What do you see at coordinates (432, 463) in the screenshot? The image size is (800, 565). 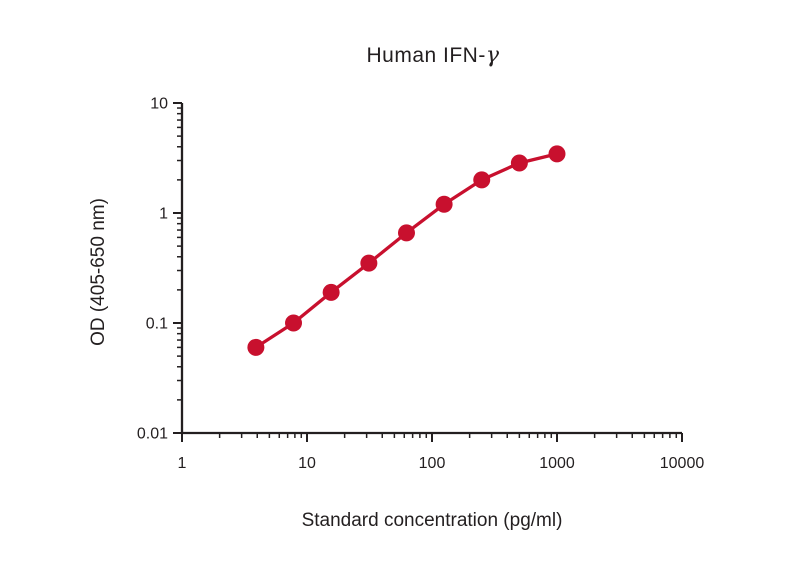 I see `x-tick-label: 100` at bounding box center [432, 463].